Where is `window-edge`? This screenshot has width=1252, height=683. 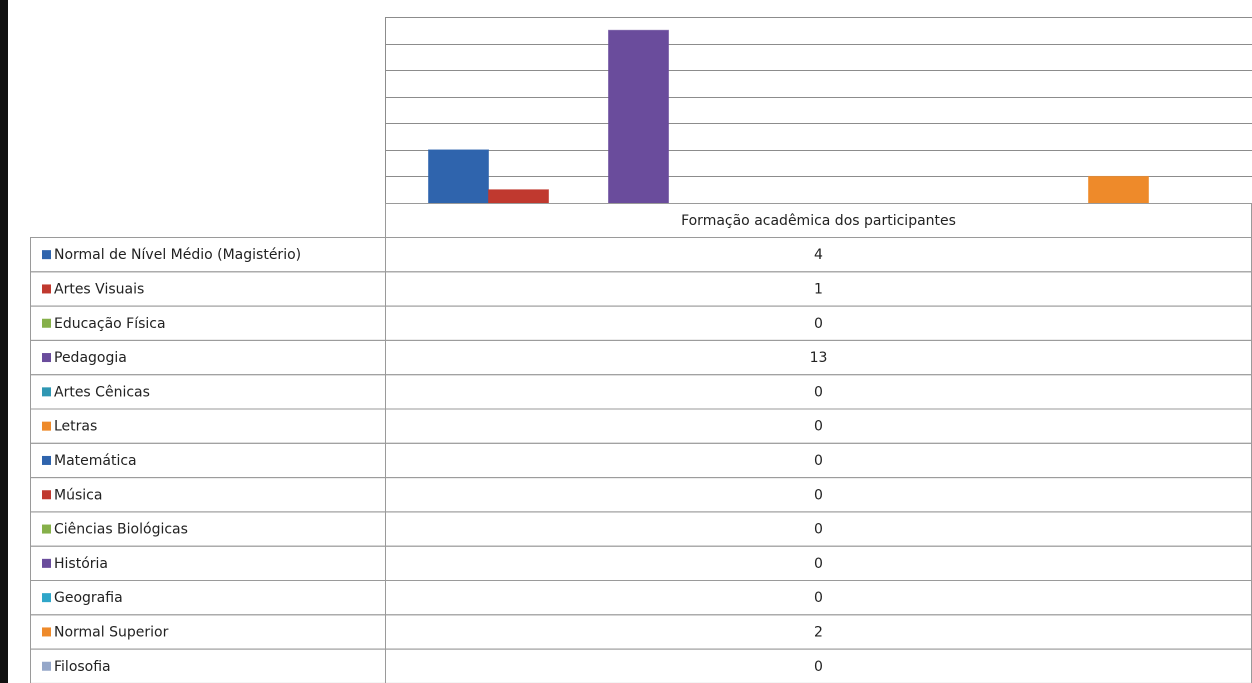 window-edge is located at coordinates (4, 341).